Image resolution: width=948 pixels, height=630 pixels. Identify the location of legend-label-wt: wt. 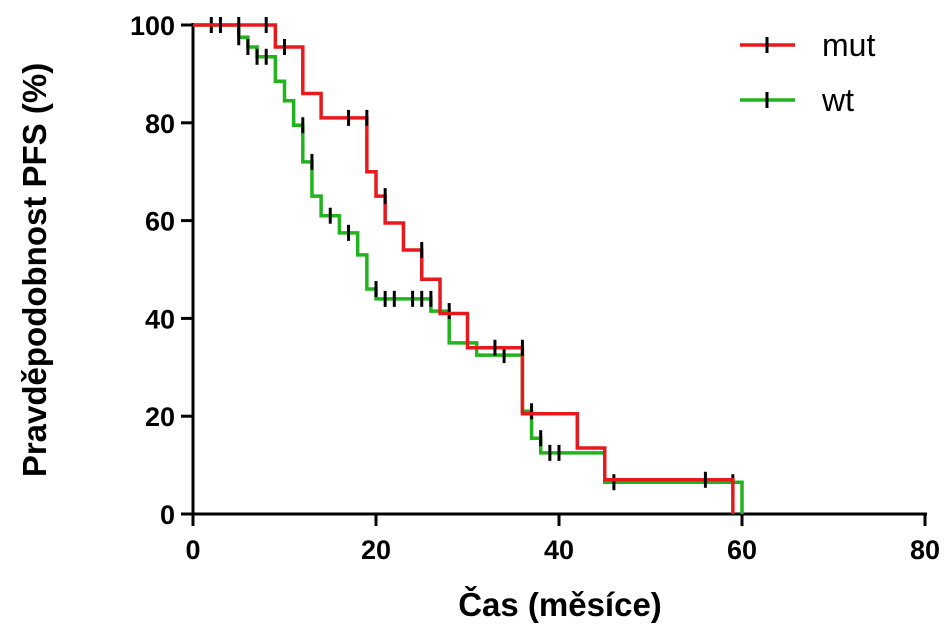
(837, 100).